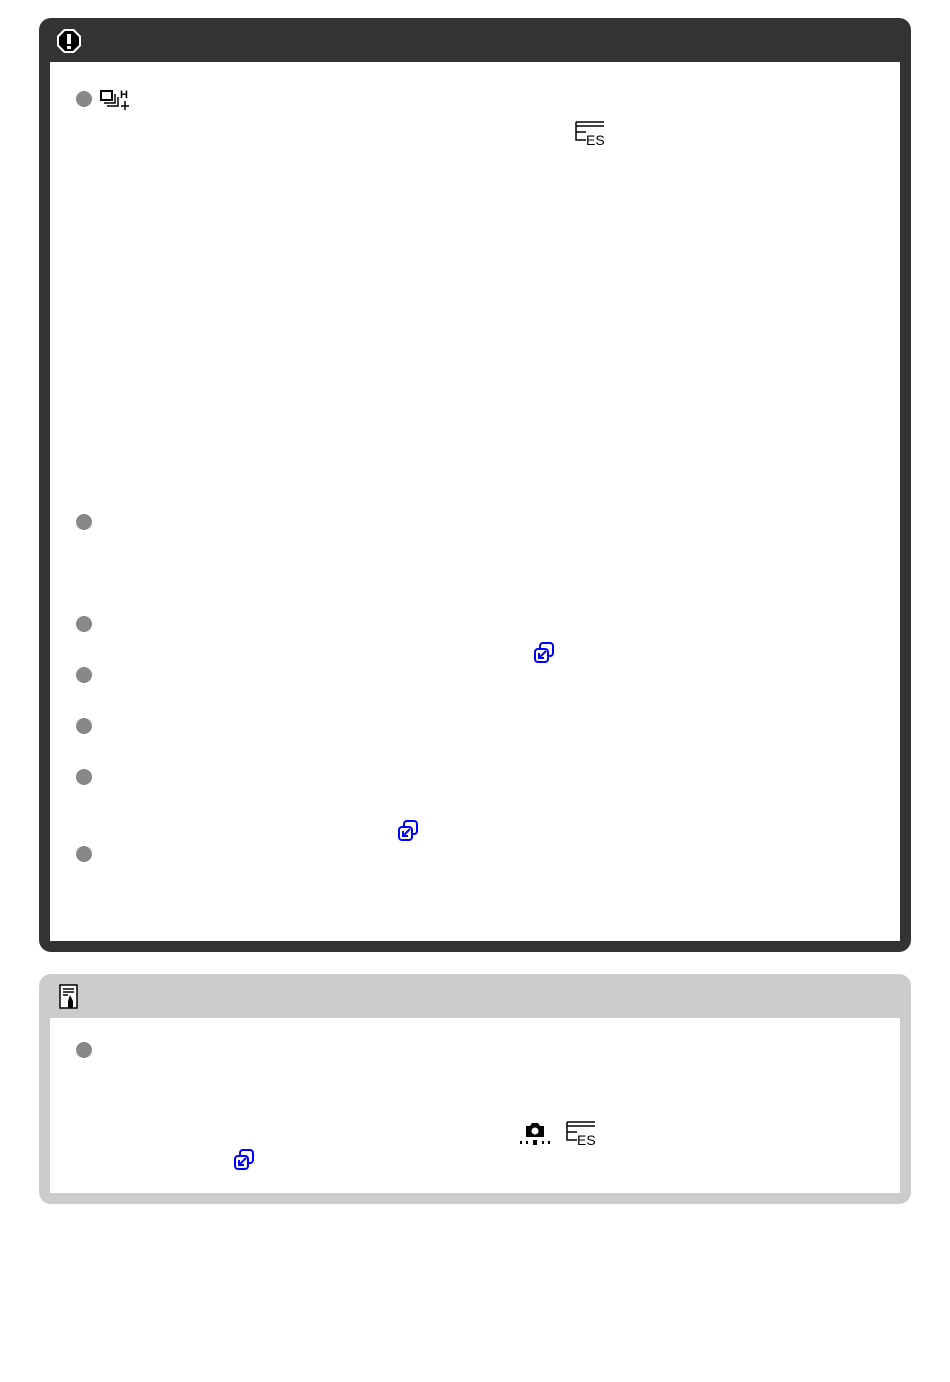 Image resolution: width=950 pixels, height=1382 pixels. Describe the element at coordinates (535, 1134) in the screenshot. I see `shooting-settings-camera-icon` at that location.